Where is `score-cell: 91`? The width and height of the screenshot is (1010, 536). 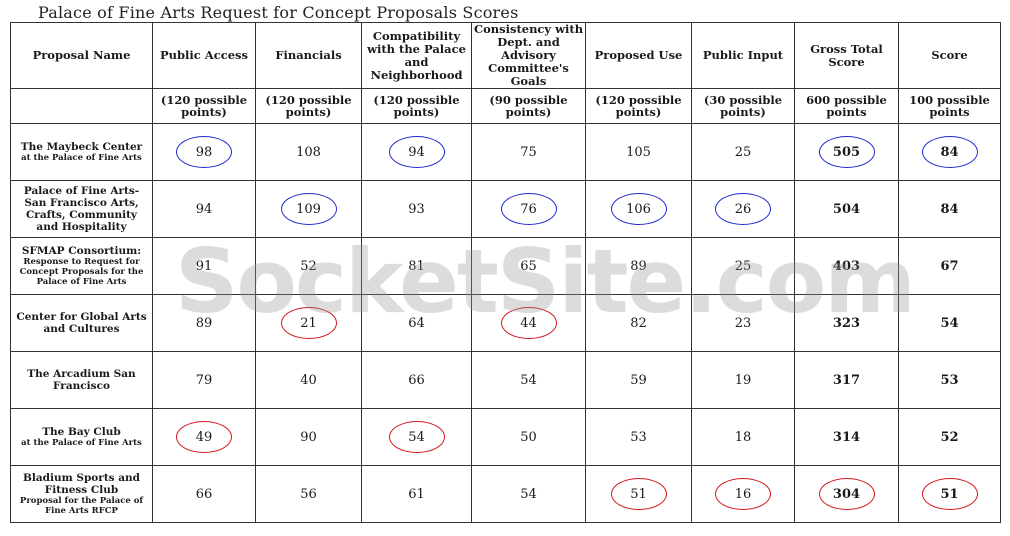
score-cell: 91 is located at coordinates (204, 266).